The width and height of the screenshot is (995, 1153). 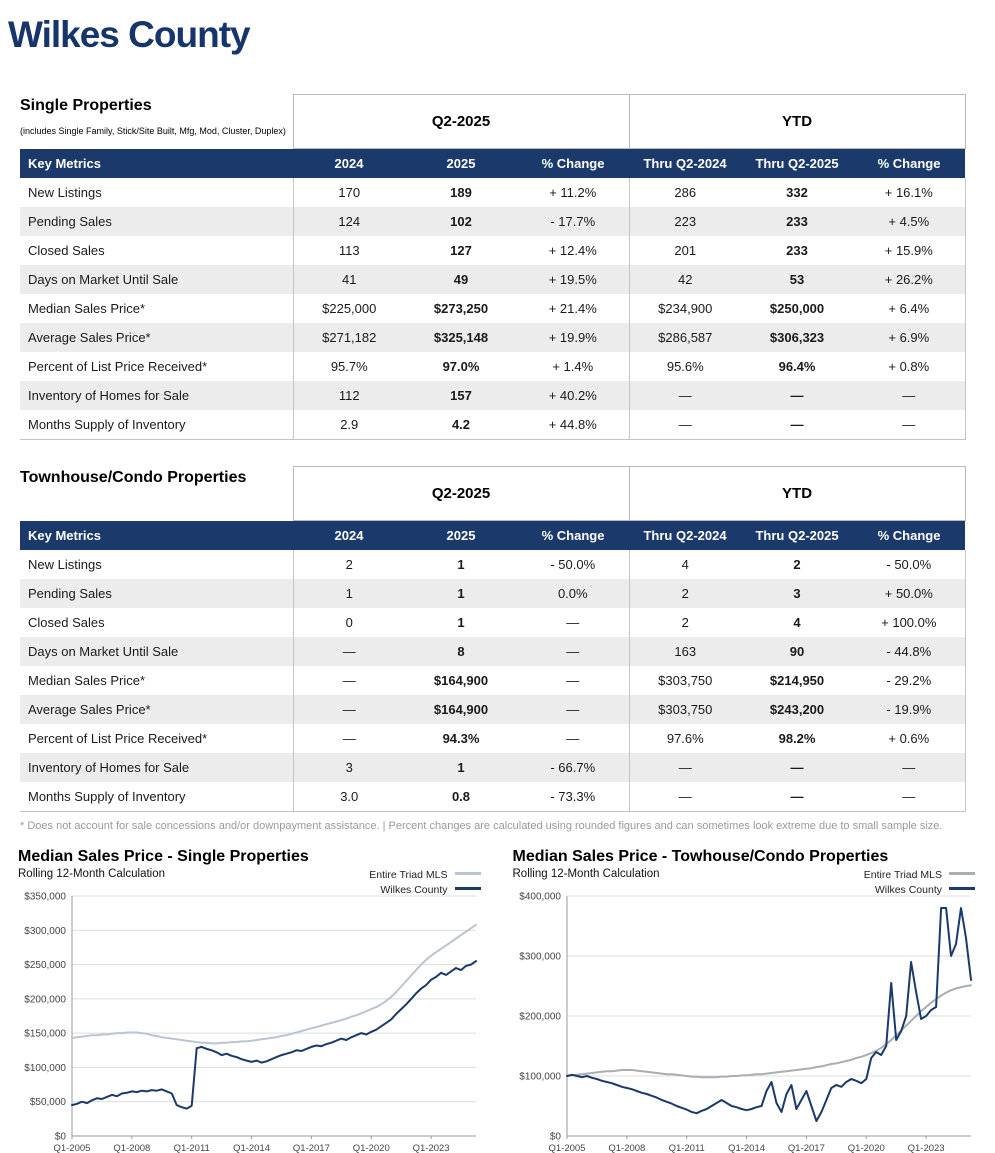 I want to click on table-title: Townhouse/Condo Properties, so click(x=133, y=477).